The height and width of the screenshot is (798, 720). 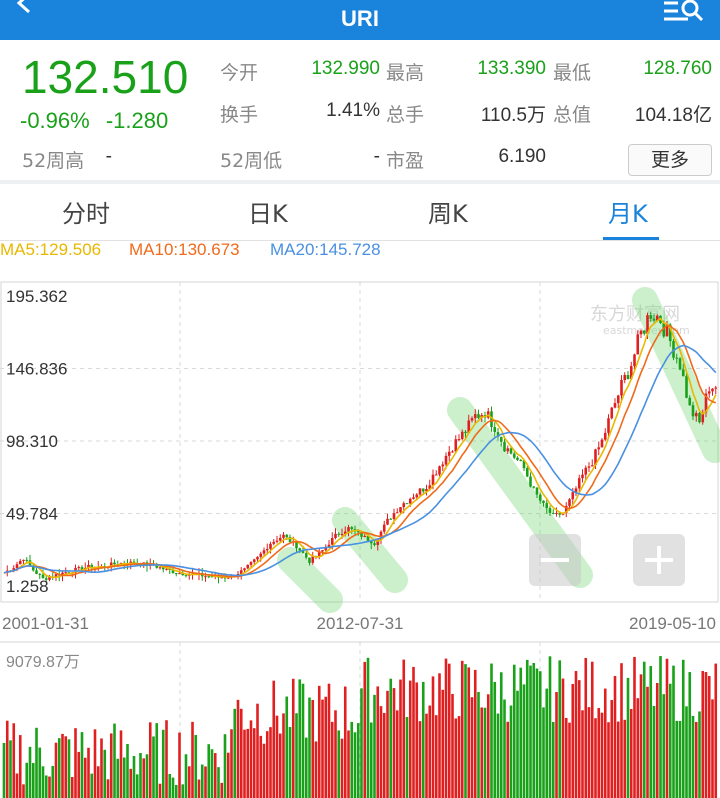 I want to click on y-tick-label: 98.310, so click(x=32, y=441).